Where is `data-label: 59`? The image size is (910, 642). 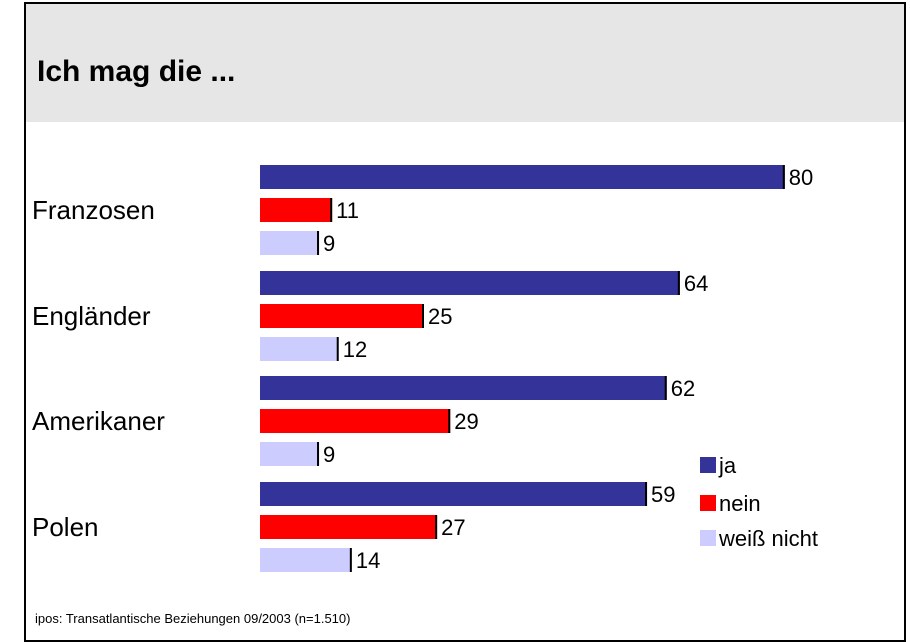 data-label: 59 is located at coordinates (663, 494).